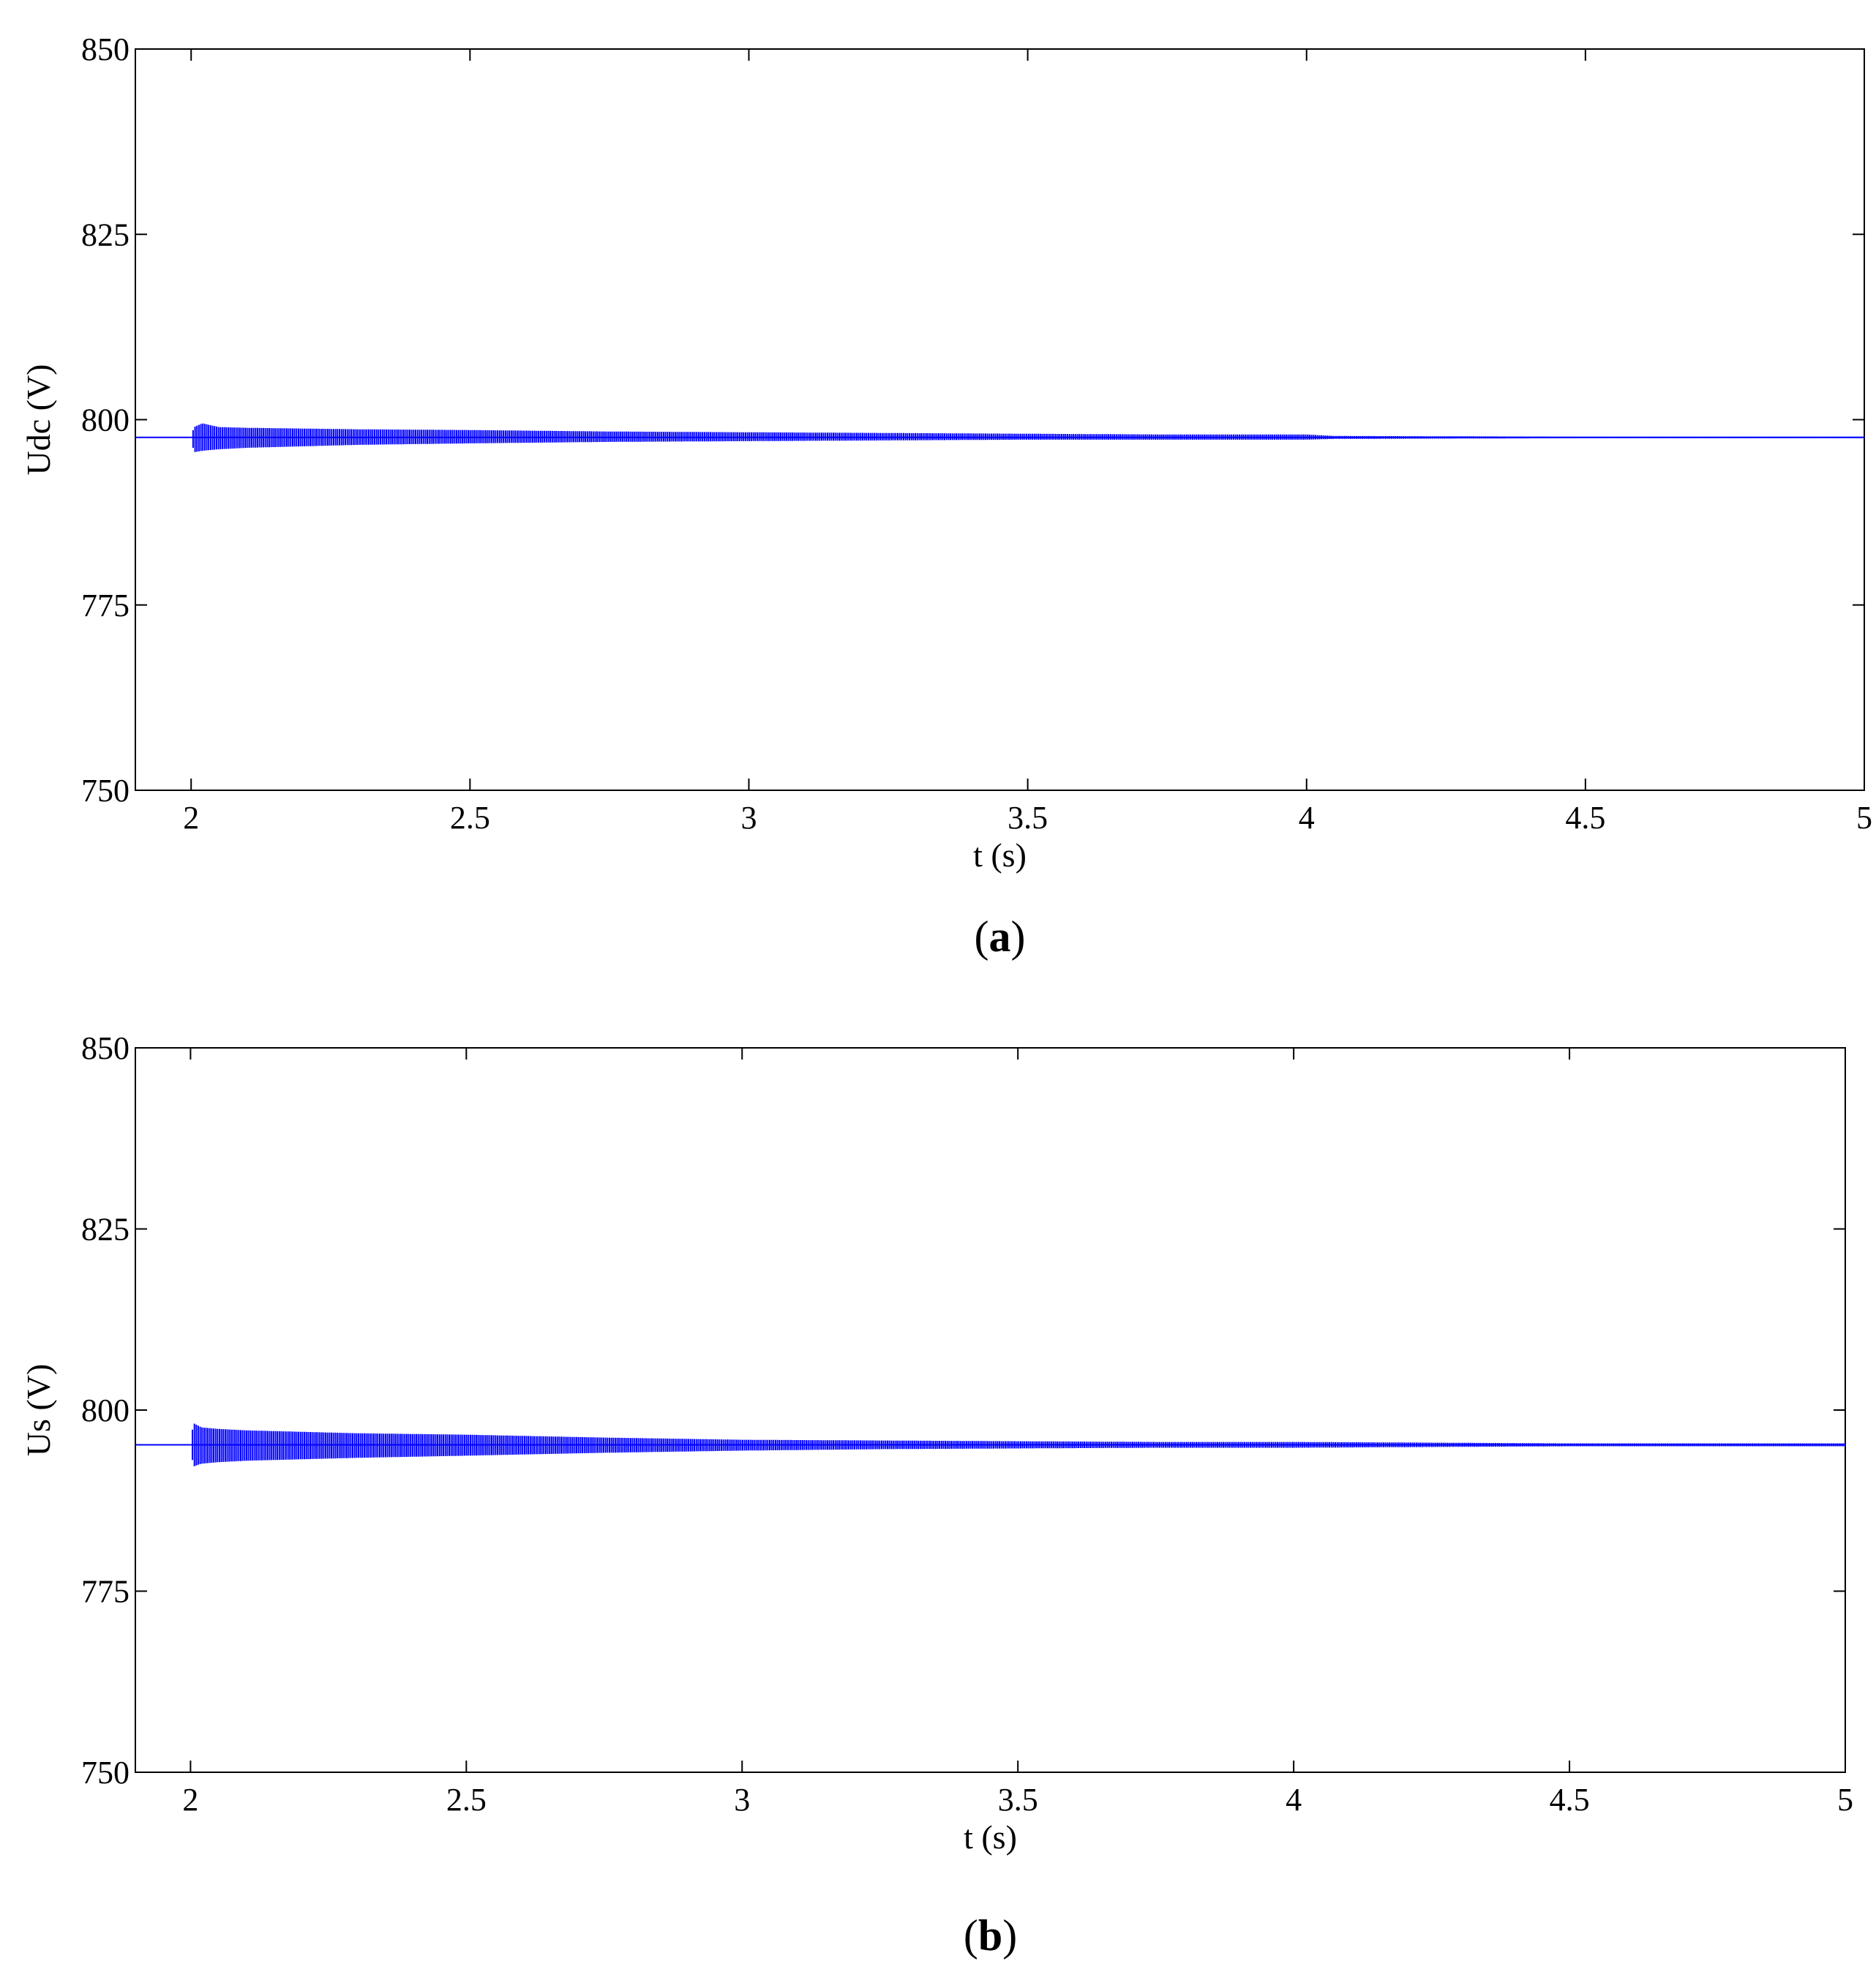 The height and width of the screenshot is (1983, 1876). I want to click on y-axis-label: Us (V), so click(38, 1410).